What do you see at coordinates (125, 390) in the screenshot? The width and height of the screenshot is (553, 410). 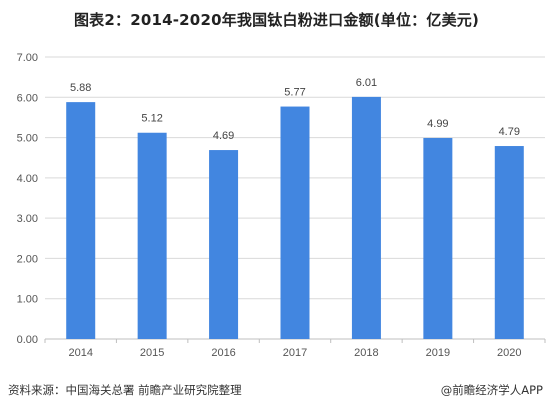 I see `source-note: 资料来源：中国海关总署 前瞻产业研究院整理` at bounding box center [125, 390].